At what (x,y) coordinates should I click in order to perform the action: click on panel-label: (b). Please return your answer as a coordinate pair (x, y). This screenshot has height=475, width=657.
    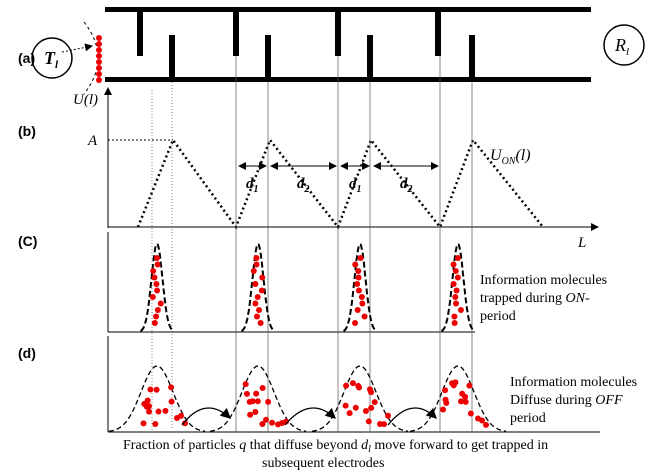
    Looking at the image, I should click on (27, 131).